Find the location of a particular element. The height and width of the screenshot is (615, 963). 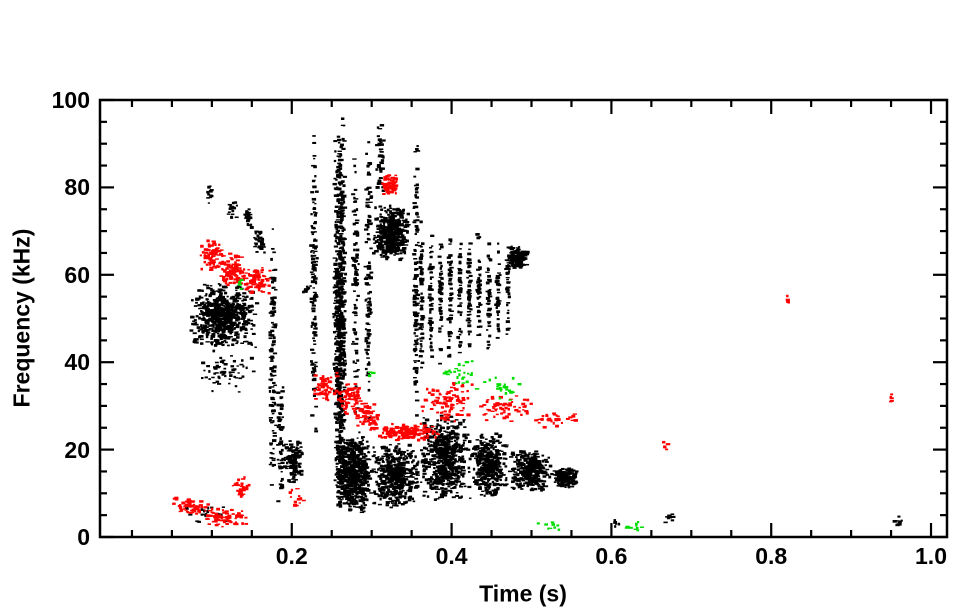

x-axis-title: Time (s) is located at coordinates (523, 593).